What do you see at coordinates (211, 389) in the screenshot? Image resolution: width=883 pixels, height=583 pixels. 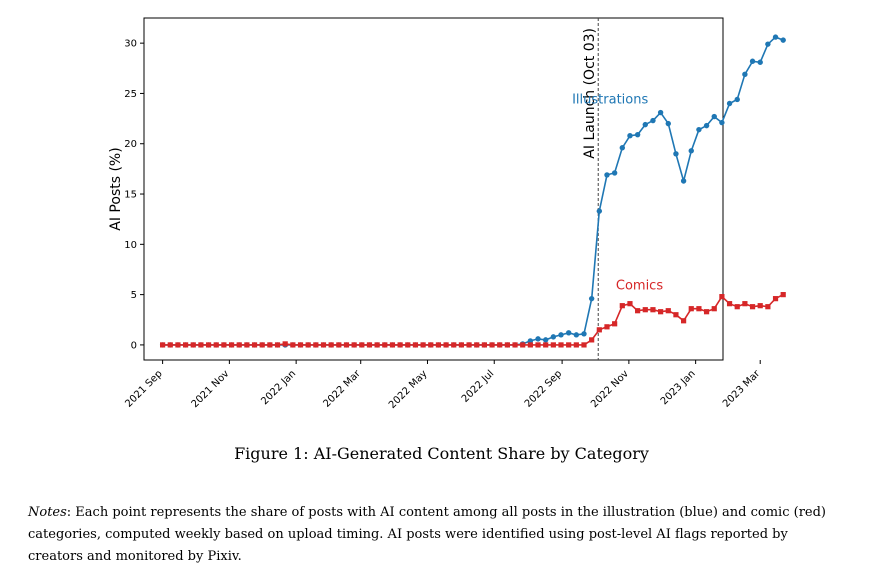 I see `x-tick-label: 2021 Nov` at bounding box center [211, 389].